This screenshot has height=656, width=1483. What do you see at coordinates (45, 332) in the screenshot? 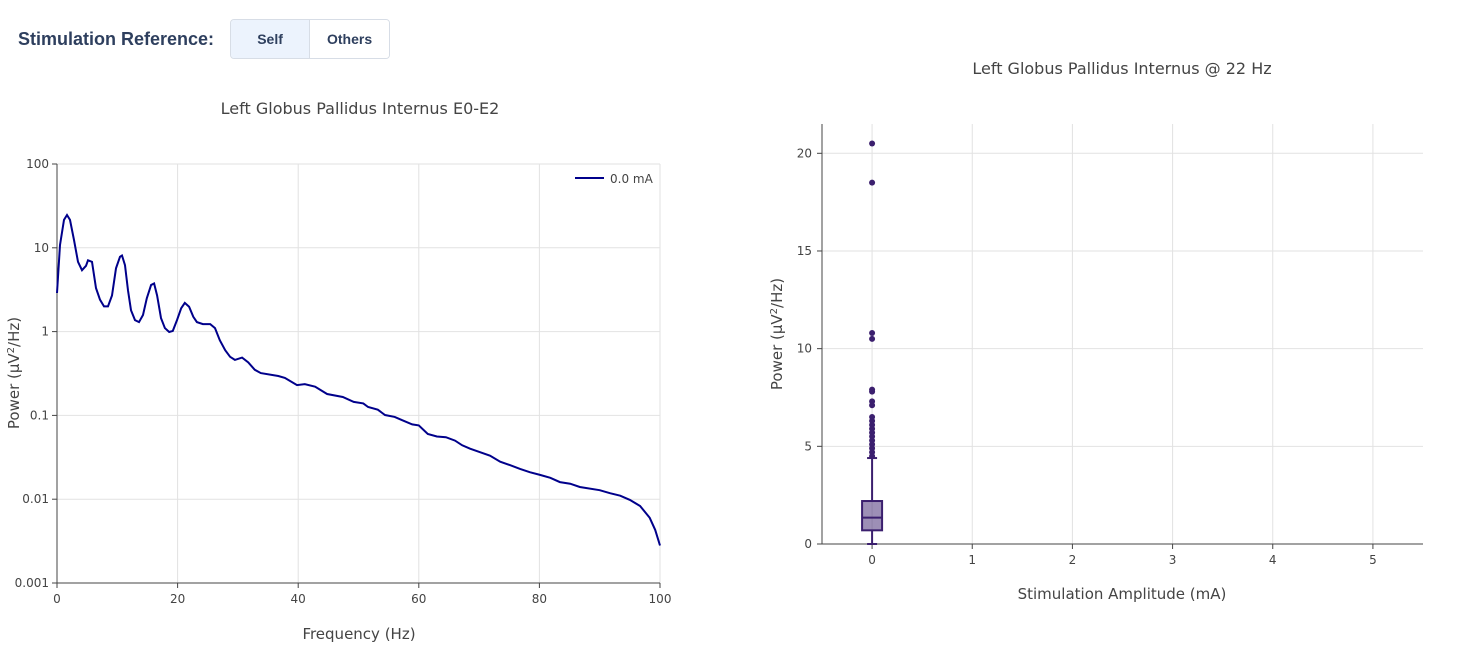
I see `left-y-tick-label: 1` at bounding box center [45, 332].